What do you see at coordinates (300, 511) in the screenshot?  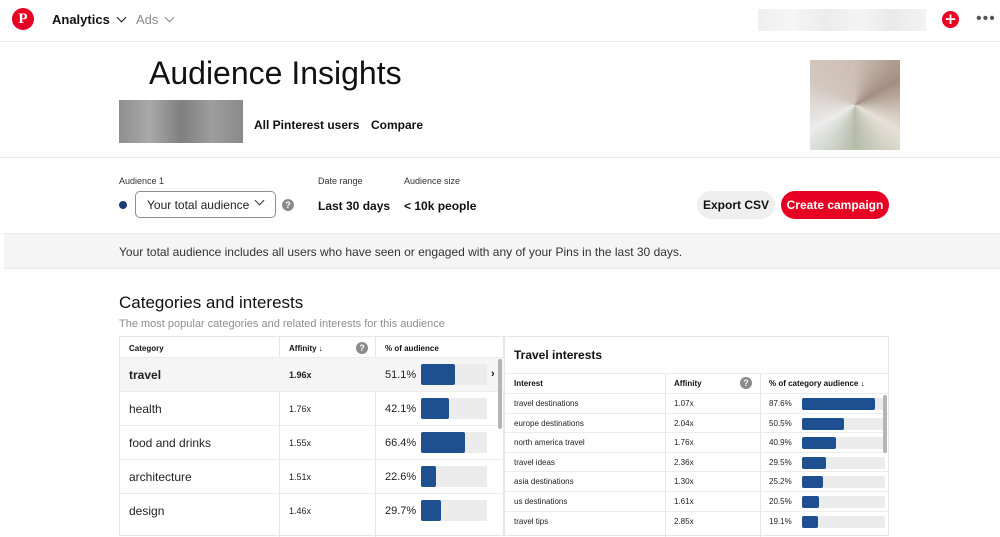 I see `category-affinity: 1.46x` at bounding box center [300, 511].